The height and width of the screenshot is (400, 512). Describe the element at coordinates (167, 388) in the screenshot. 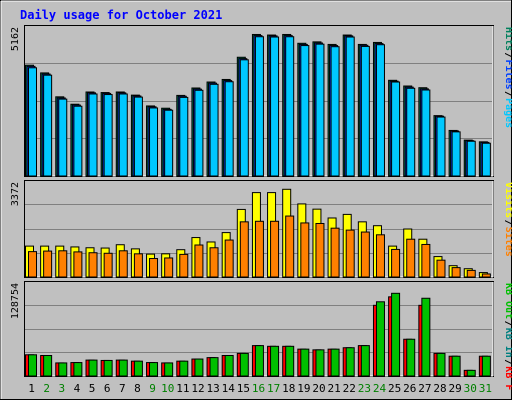

I see `day-label: 10` at that location.